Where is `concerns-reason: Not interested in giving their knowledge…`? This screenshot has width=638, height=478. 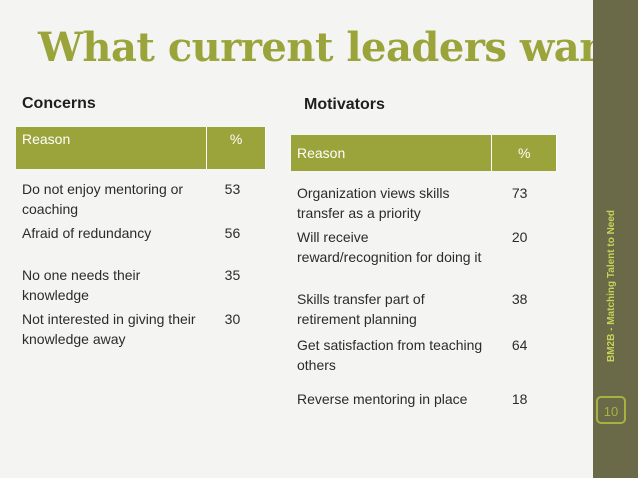
concerns-reason: Not interested in giving their knowledge… is located at coordinates (109, 329).